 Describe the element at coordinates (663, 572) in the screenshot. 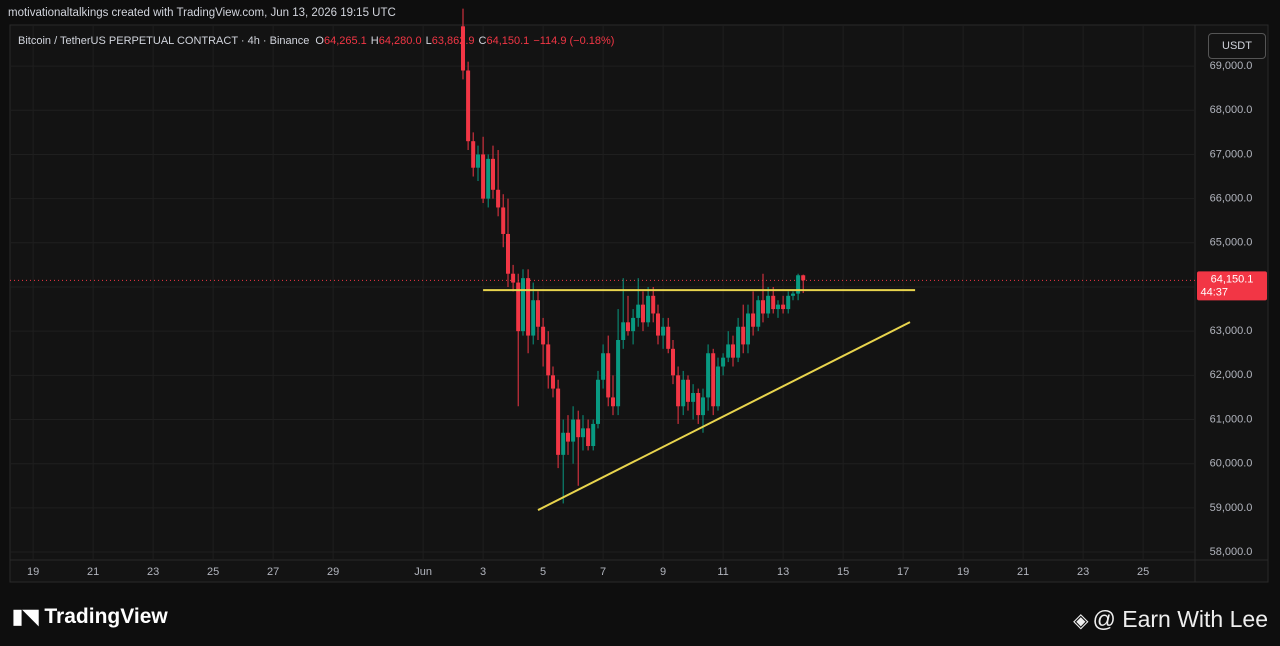

I see `x-tick-label: 9` at that location.